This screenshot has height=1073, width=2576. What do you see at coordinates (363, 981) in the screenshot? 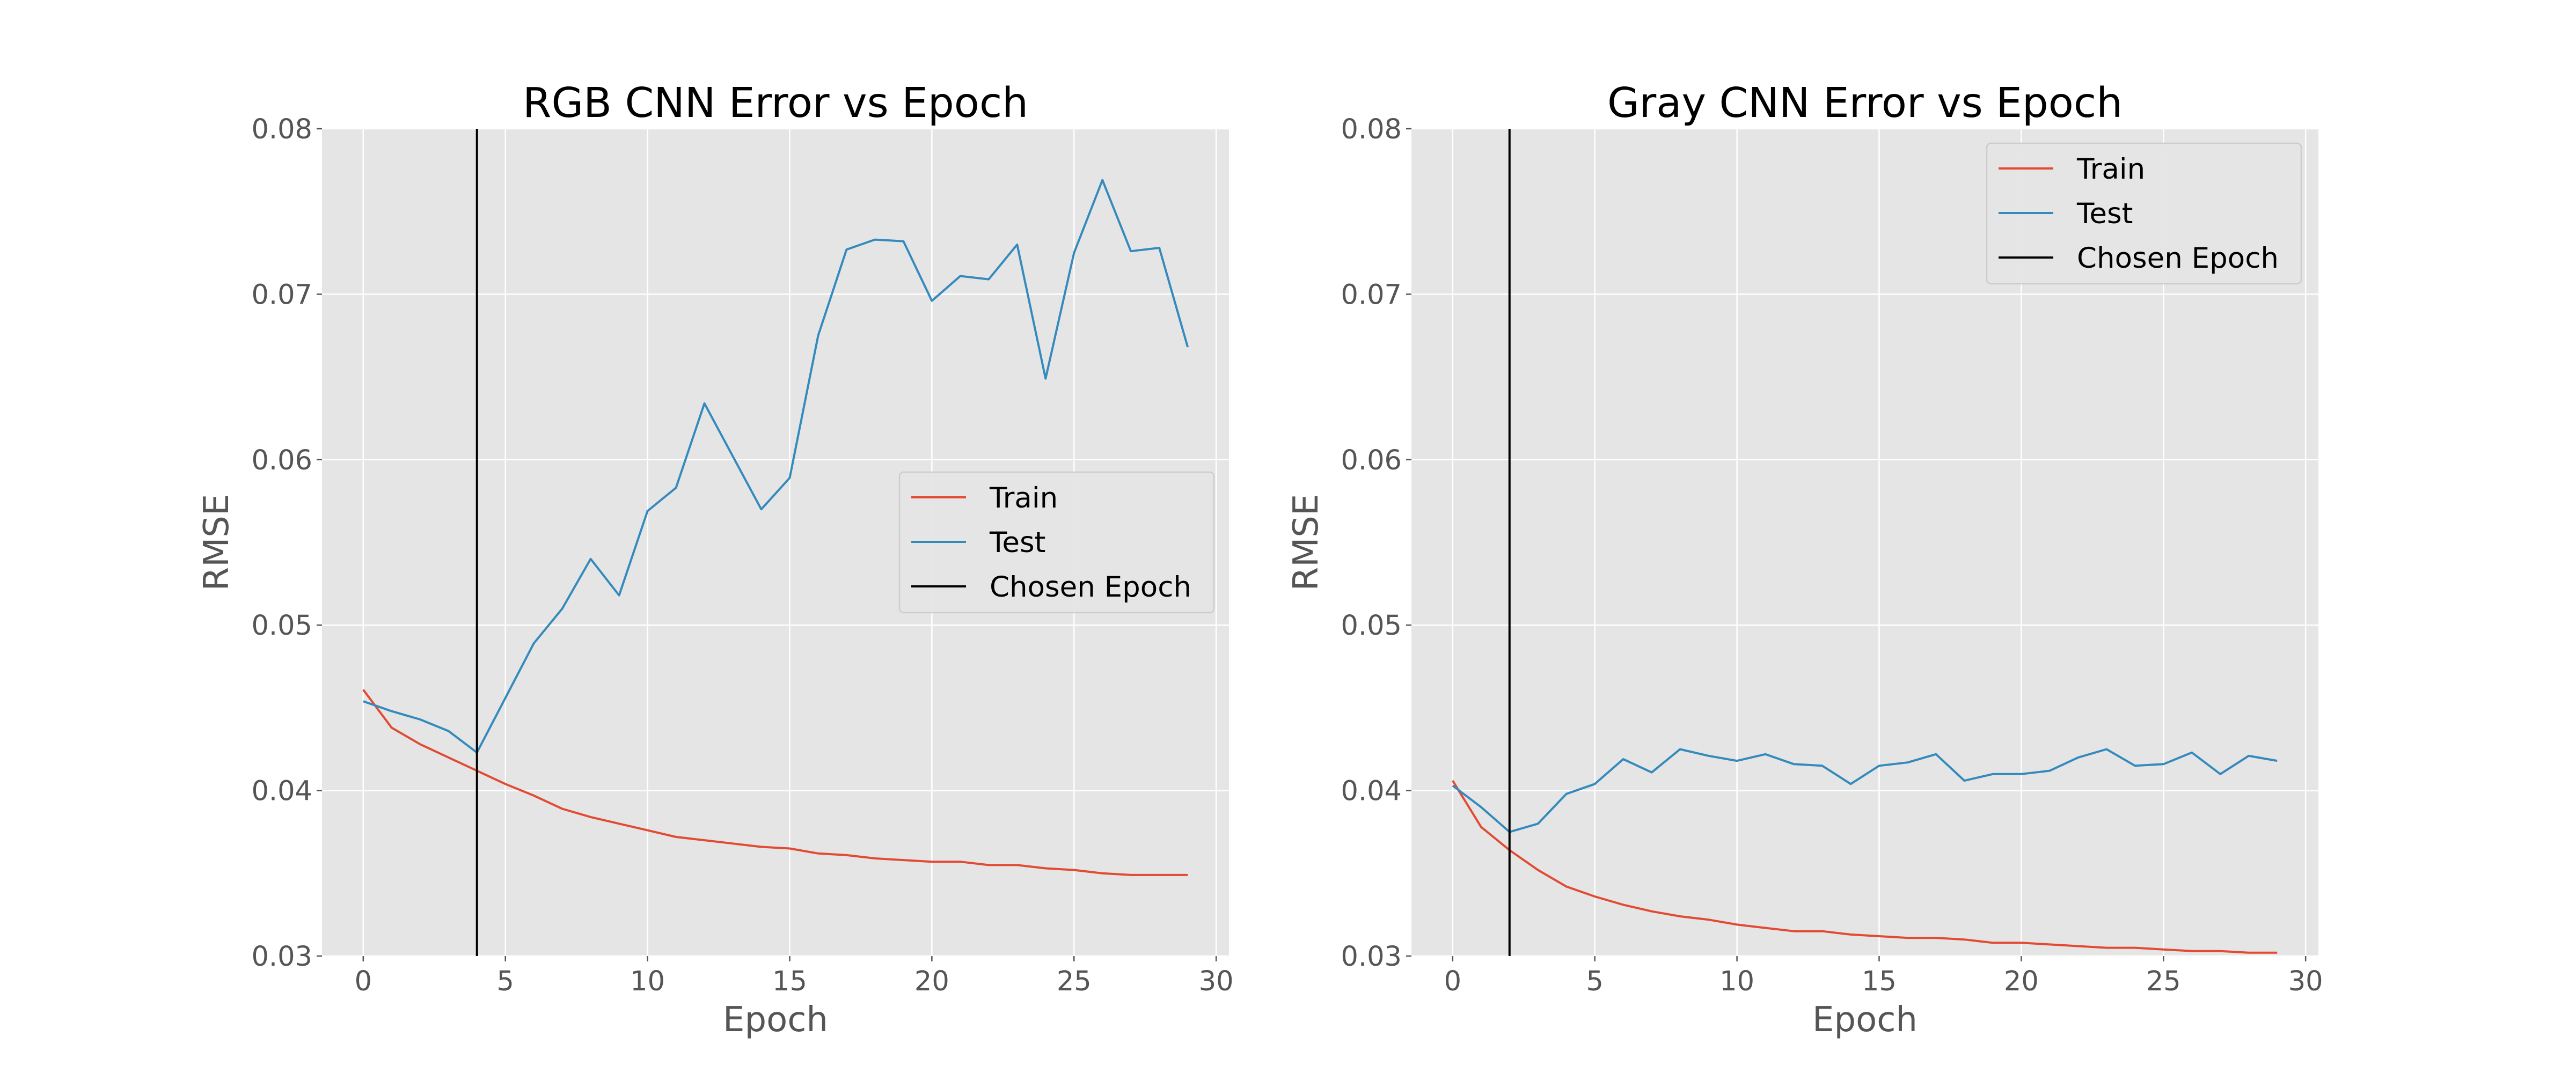
I see `chart-1-x-tick-label: 0` at bounding box center [363, 981].